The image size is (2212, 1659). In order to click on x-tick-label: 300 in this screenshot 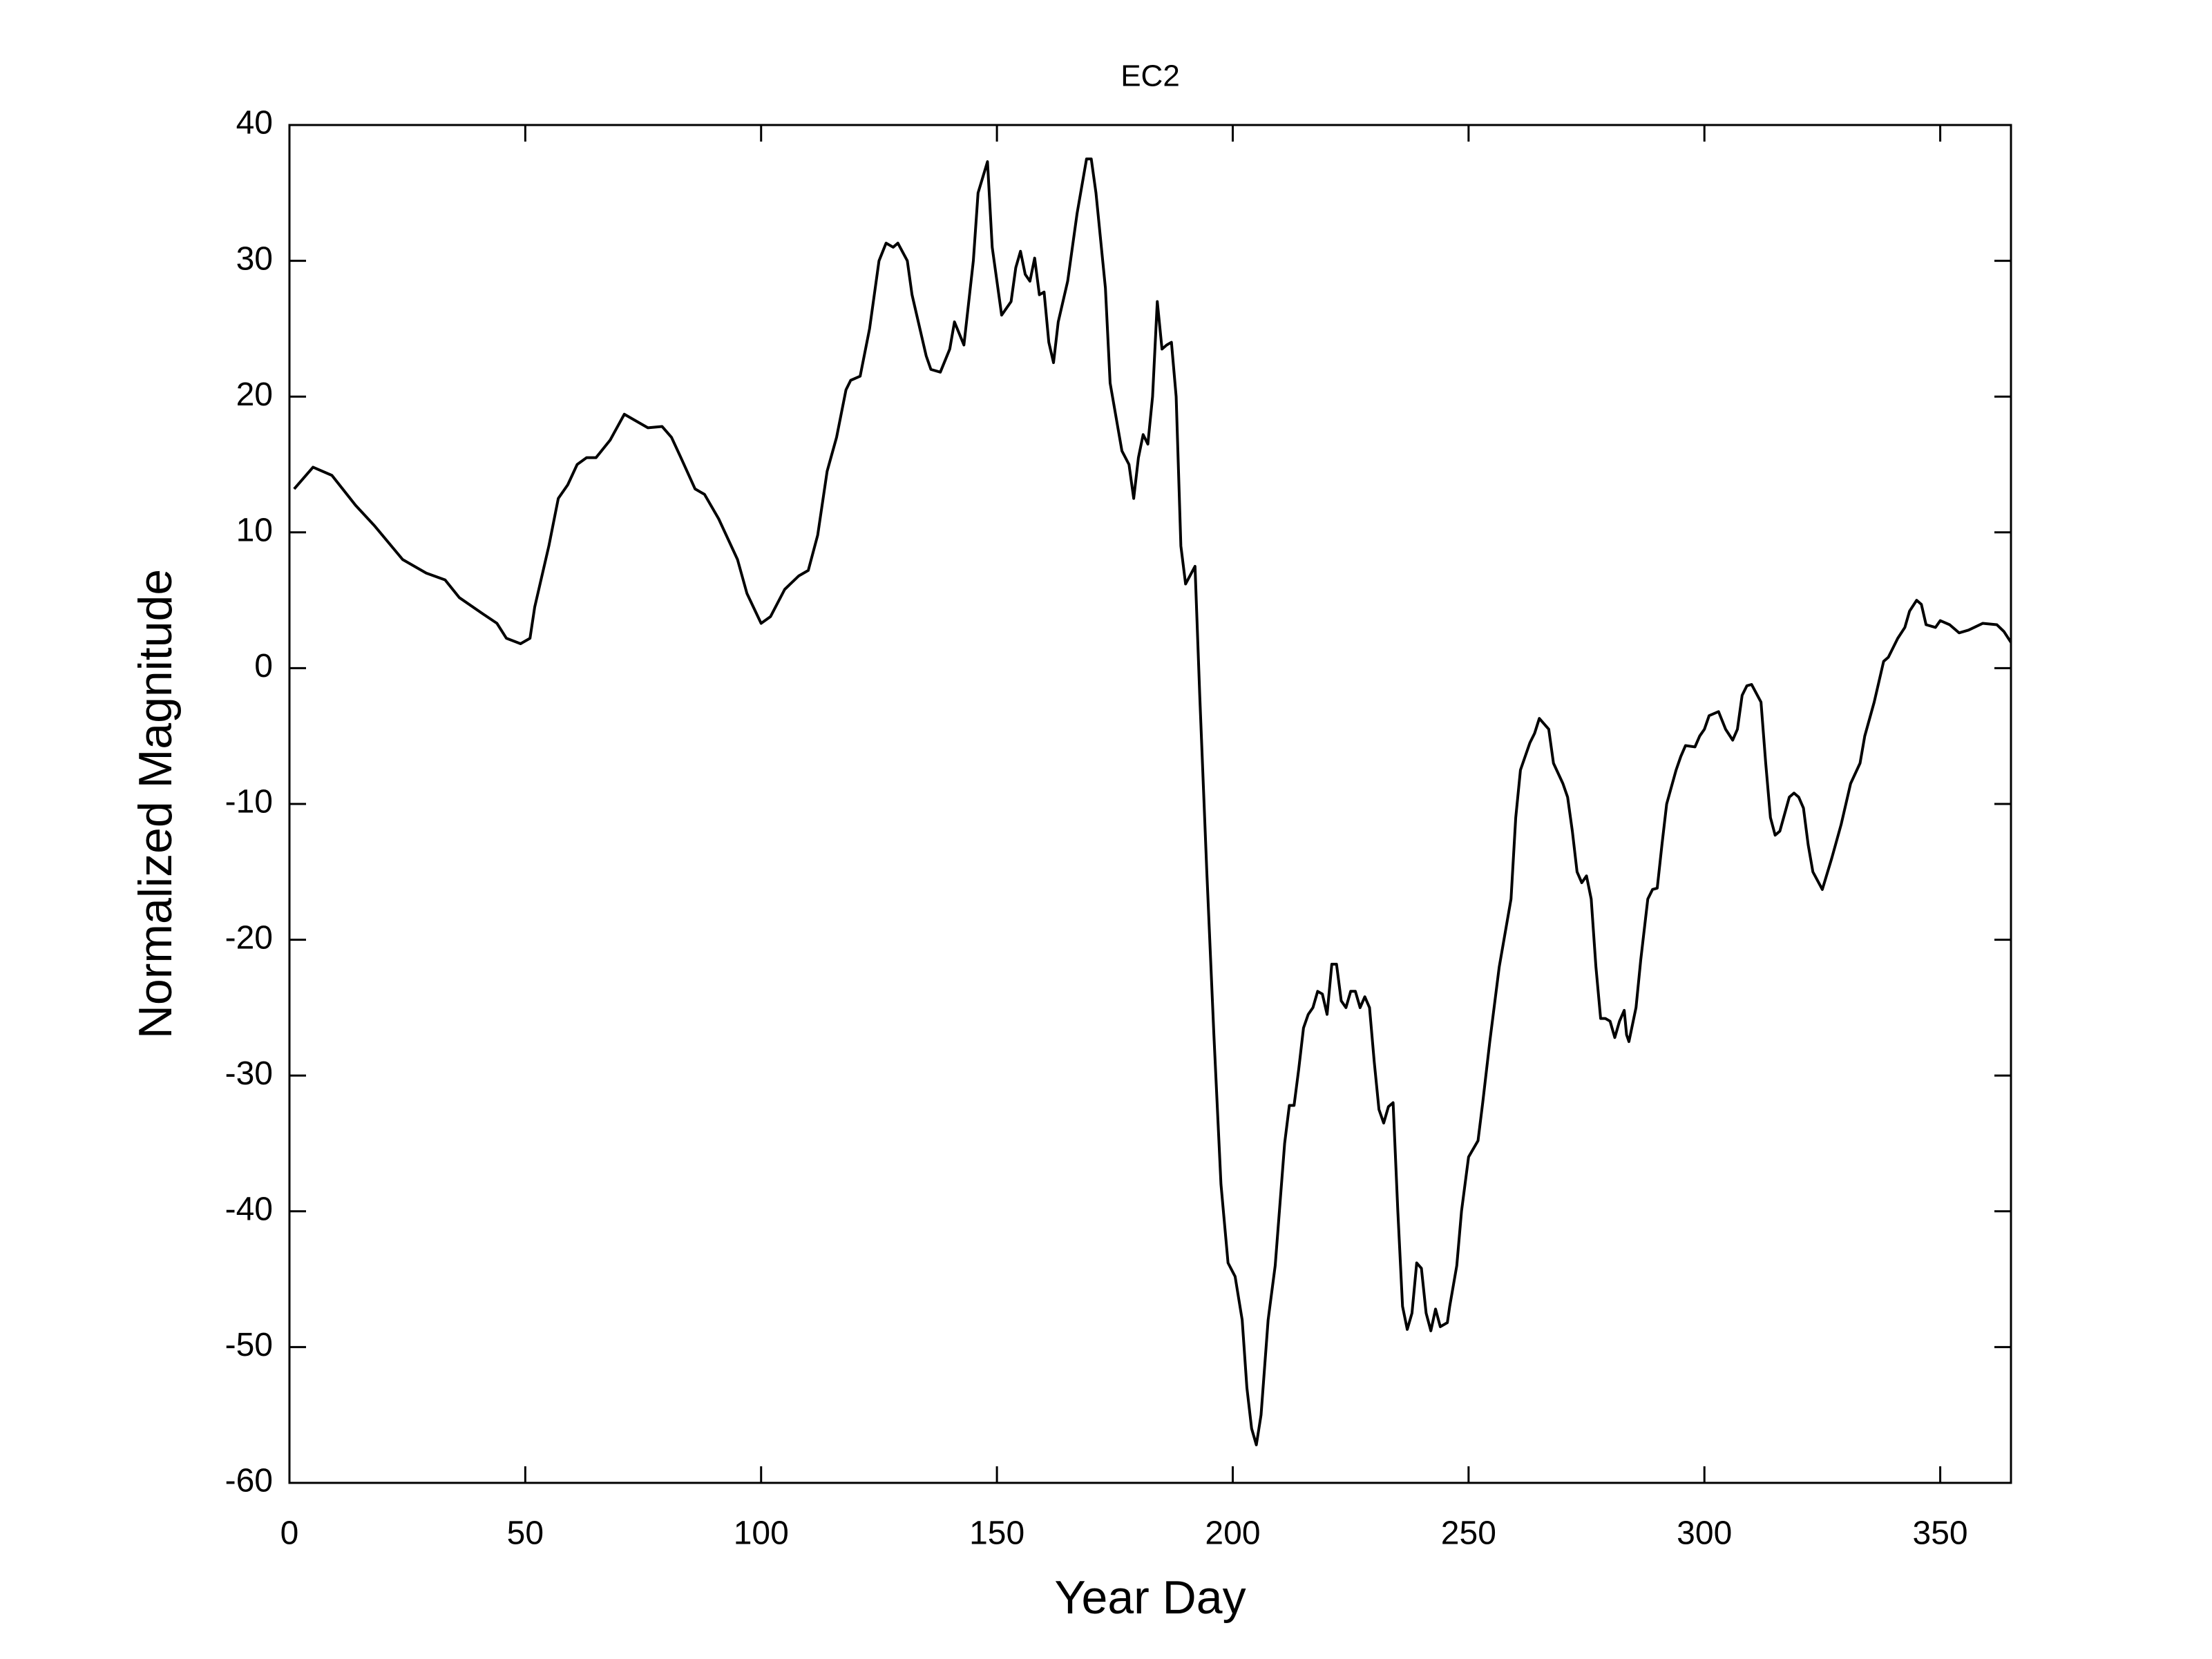, I will do `click(1704, 1533)`.